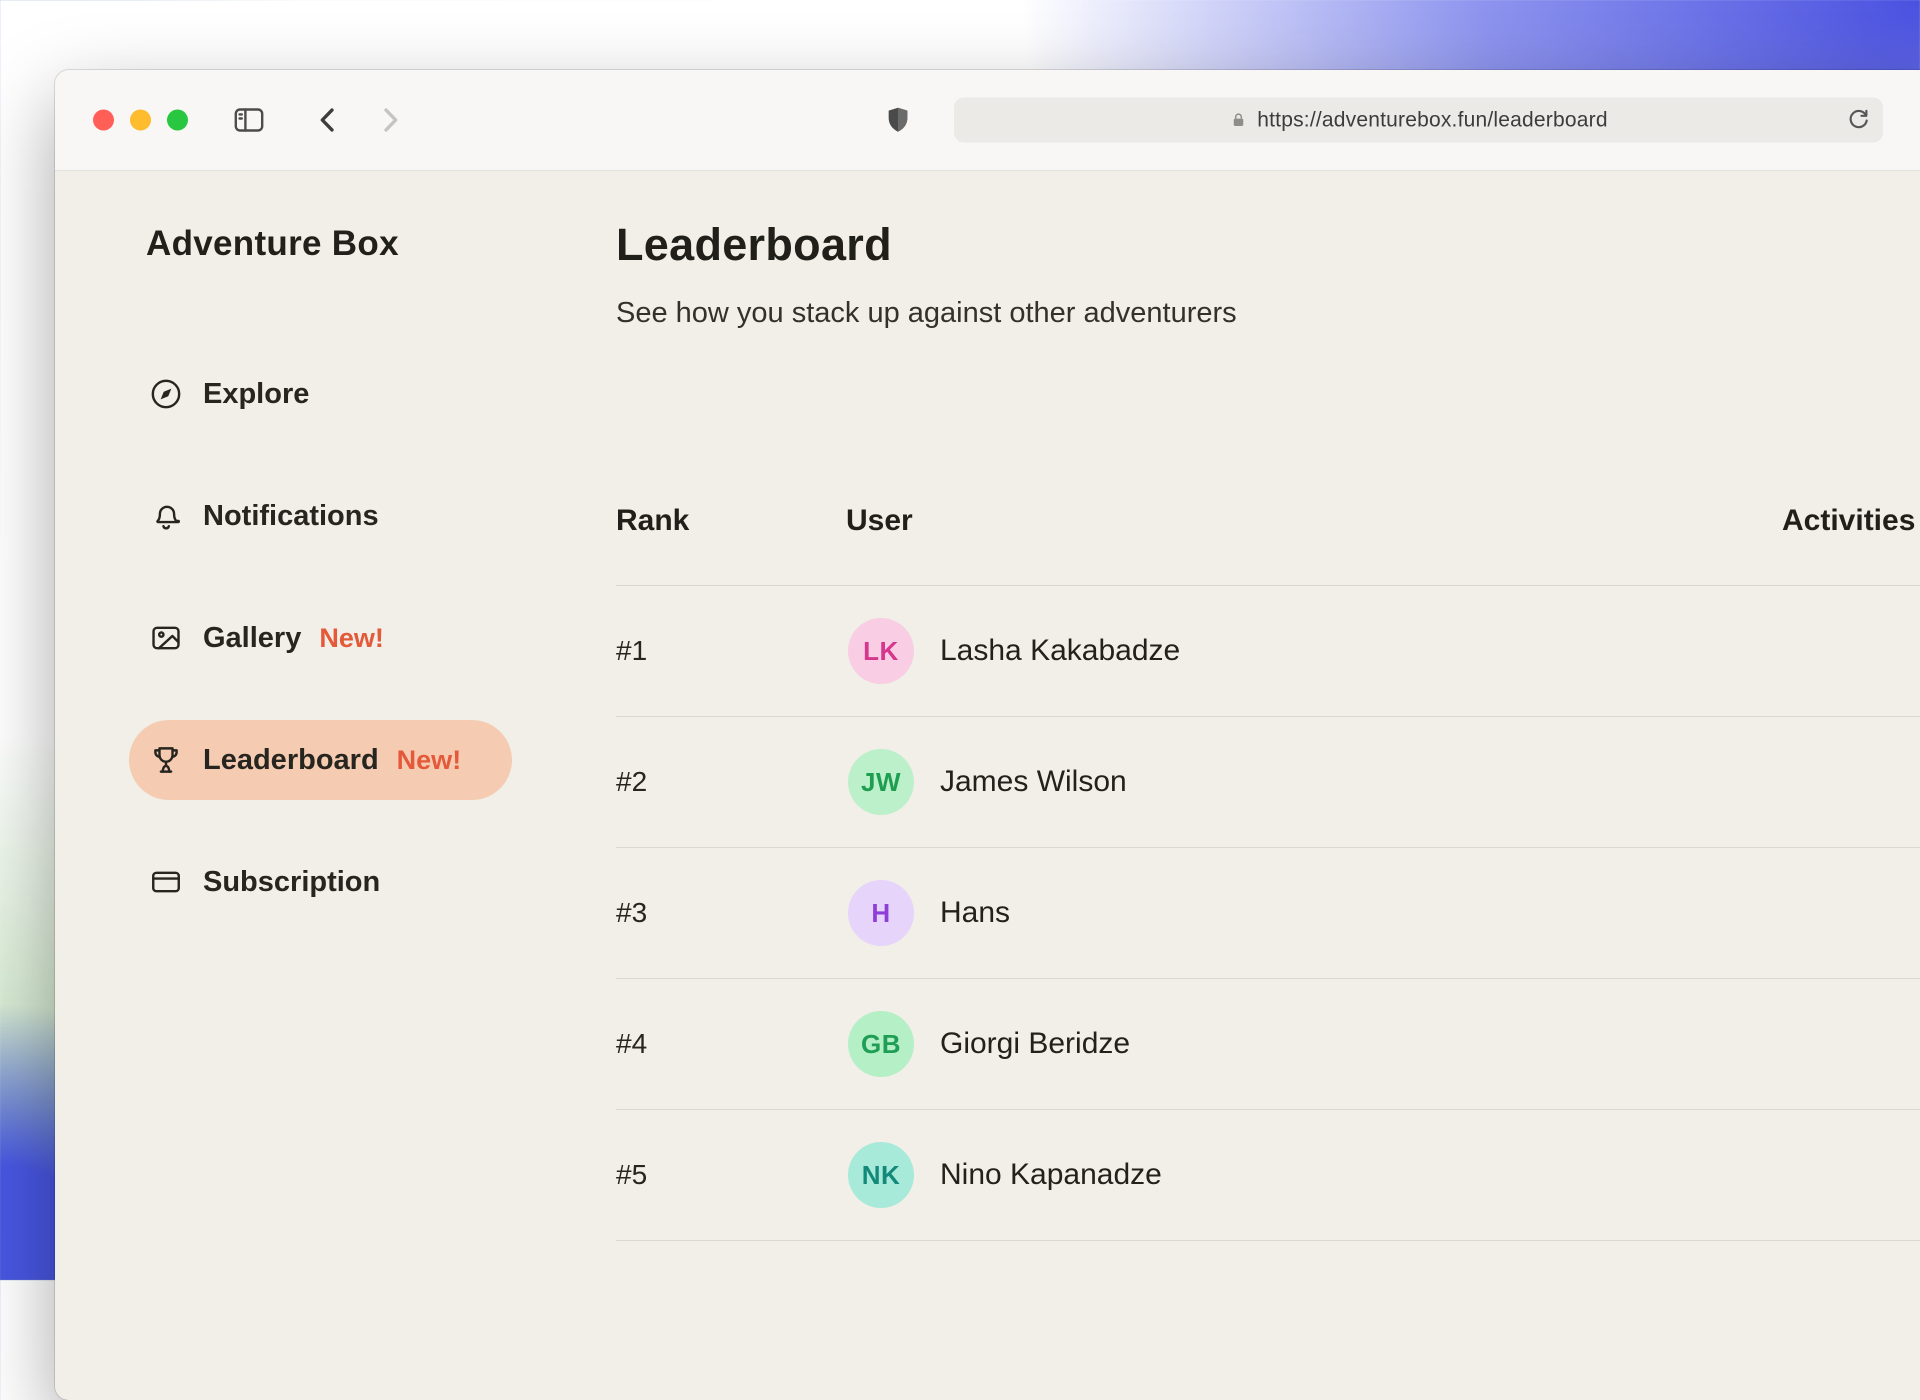 This screenshot has height=1400, width=1920. Describe the element at coordinates (1238, 120) in the screenshot. I see `lock-icon` at that location.